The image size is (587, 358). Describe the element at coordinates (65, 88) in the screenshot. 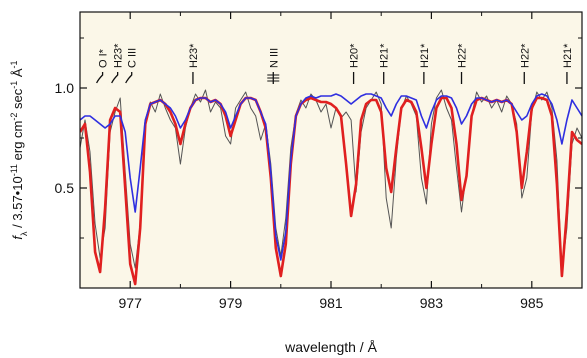

I see `y-tick-label: 1.0` at that location.